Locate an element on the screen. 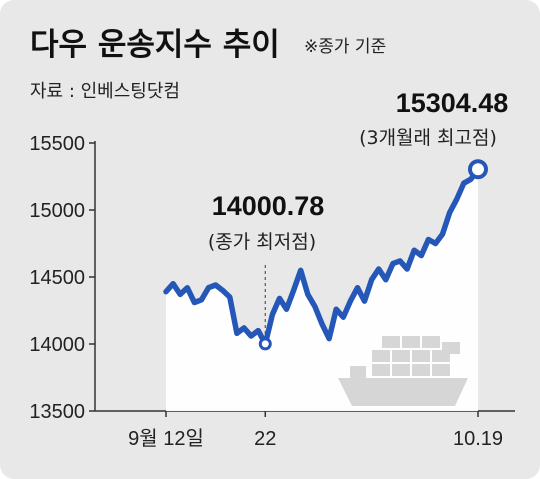  low-annotation-label: (종가 최저점) is located at coordinates (262, 242).